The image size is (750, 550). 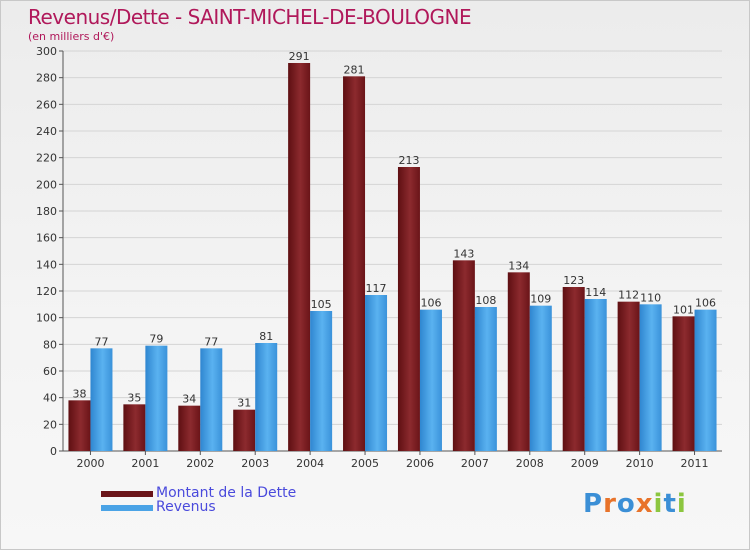 What do you see at coordinates (145, 463) in the screenshot?
I see `x-tick-label: 2001` at bounding box center [145, 463].